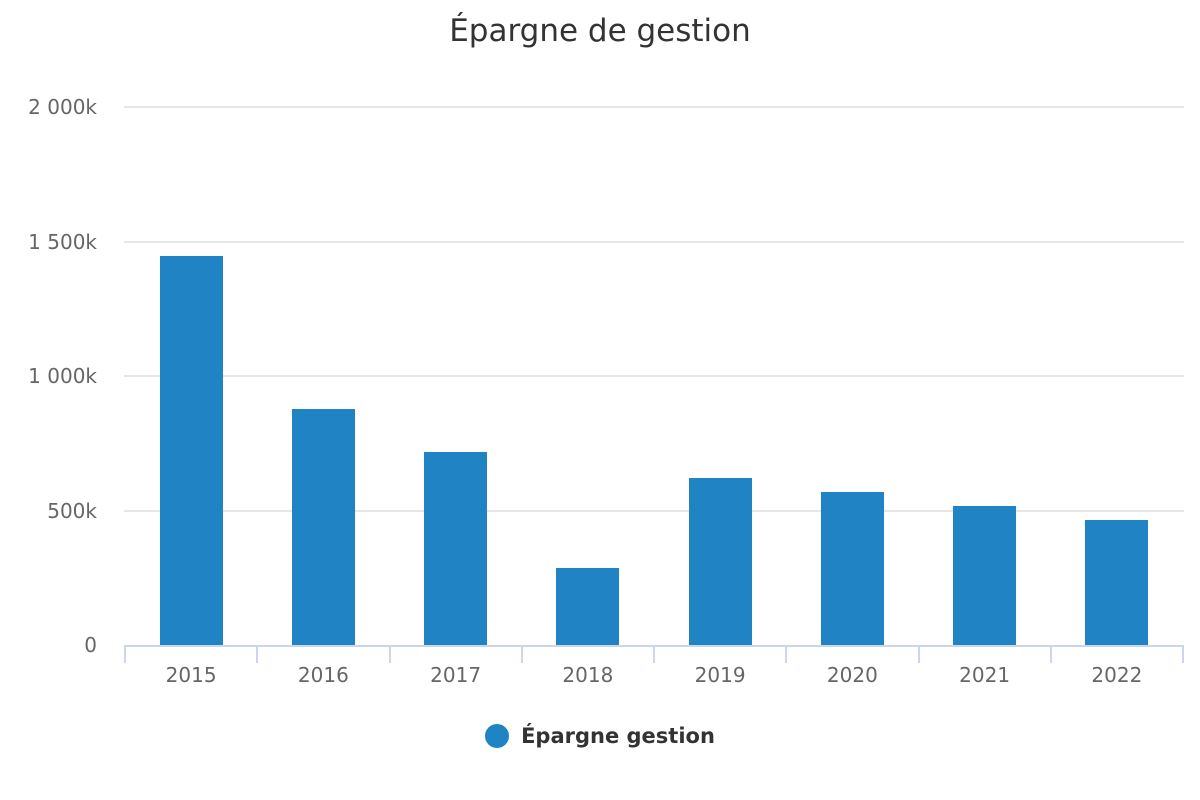  What do you see at coordinates (456, 548) in the screenshot?
I see `bar-2017` at bounding box center [456, 548].